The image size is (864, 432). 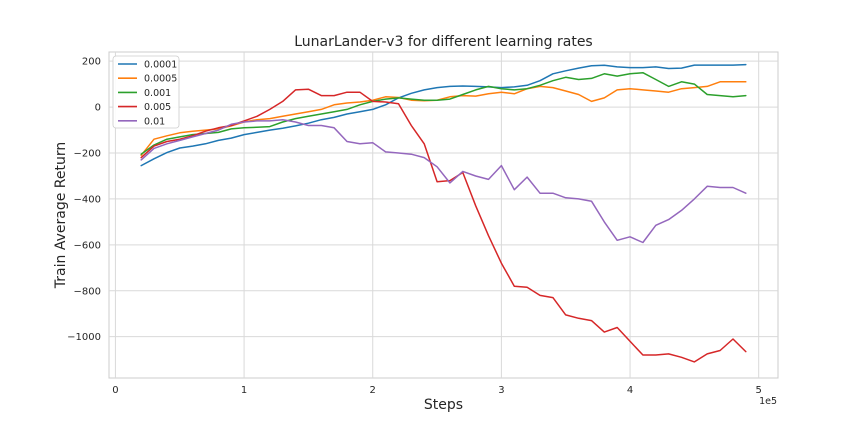 What do you see at coordinates (501, 390) in the screenshot?
I see `x-tick-label: 3` at bounding box center [501, 390].